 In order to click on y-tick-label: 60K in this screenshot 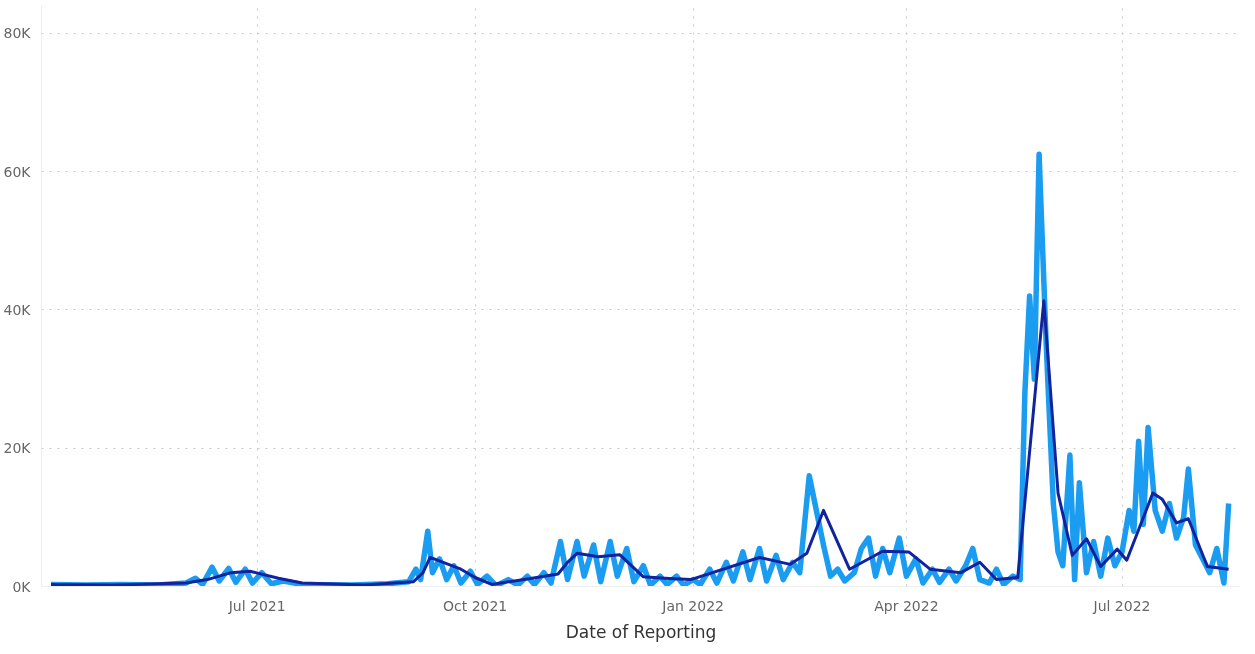, I will do `click(17, 171)`.